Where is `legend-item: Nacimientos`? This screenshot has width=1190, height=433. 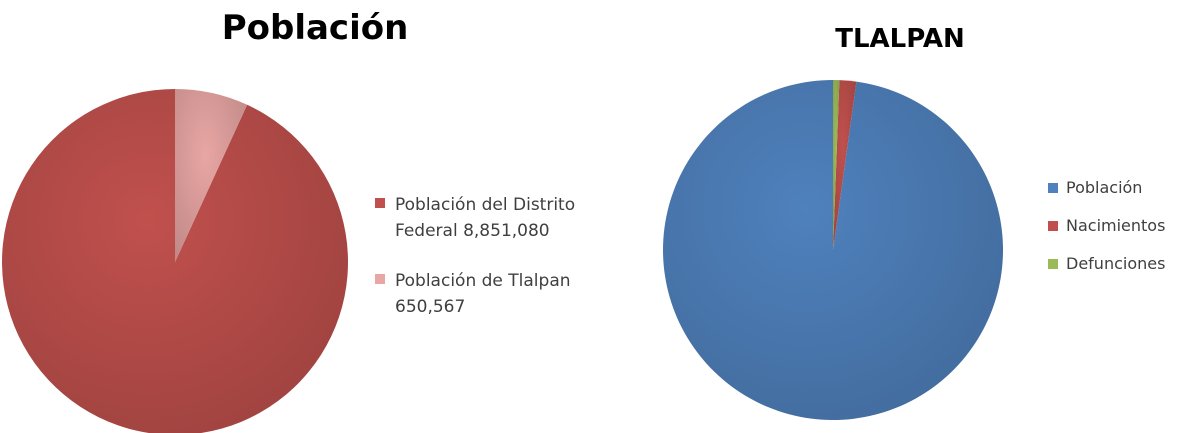 legend-item: Nacimientos is located at coordinates (1119, 226).